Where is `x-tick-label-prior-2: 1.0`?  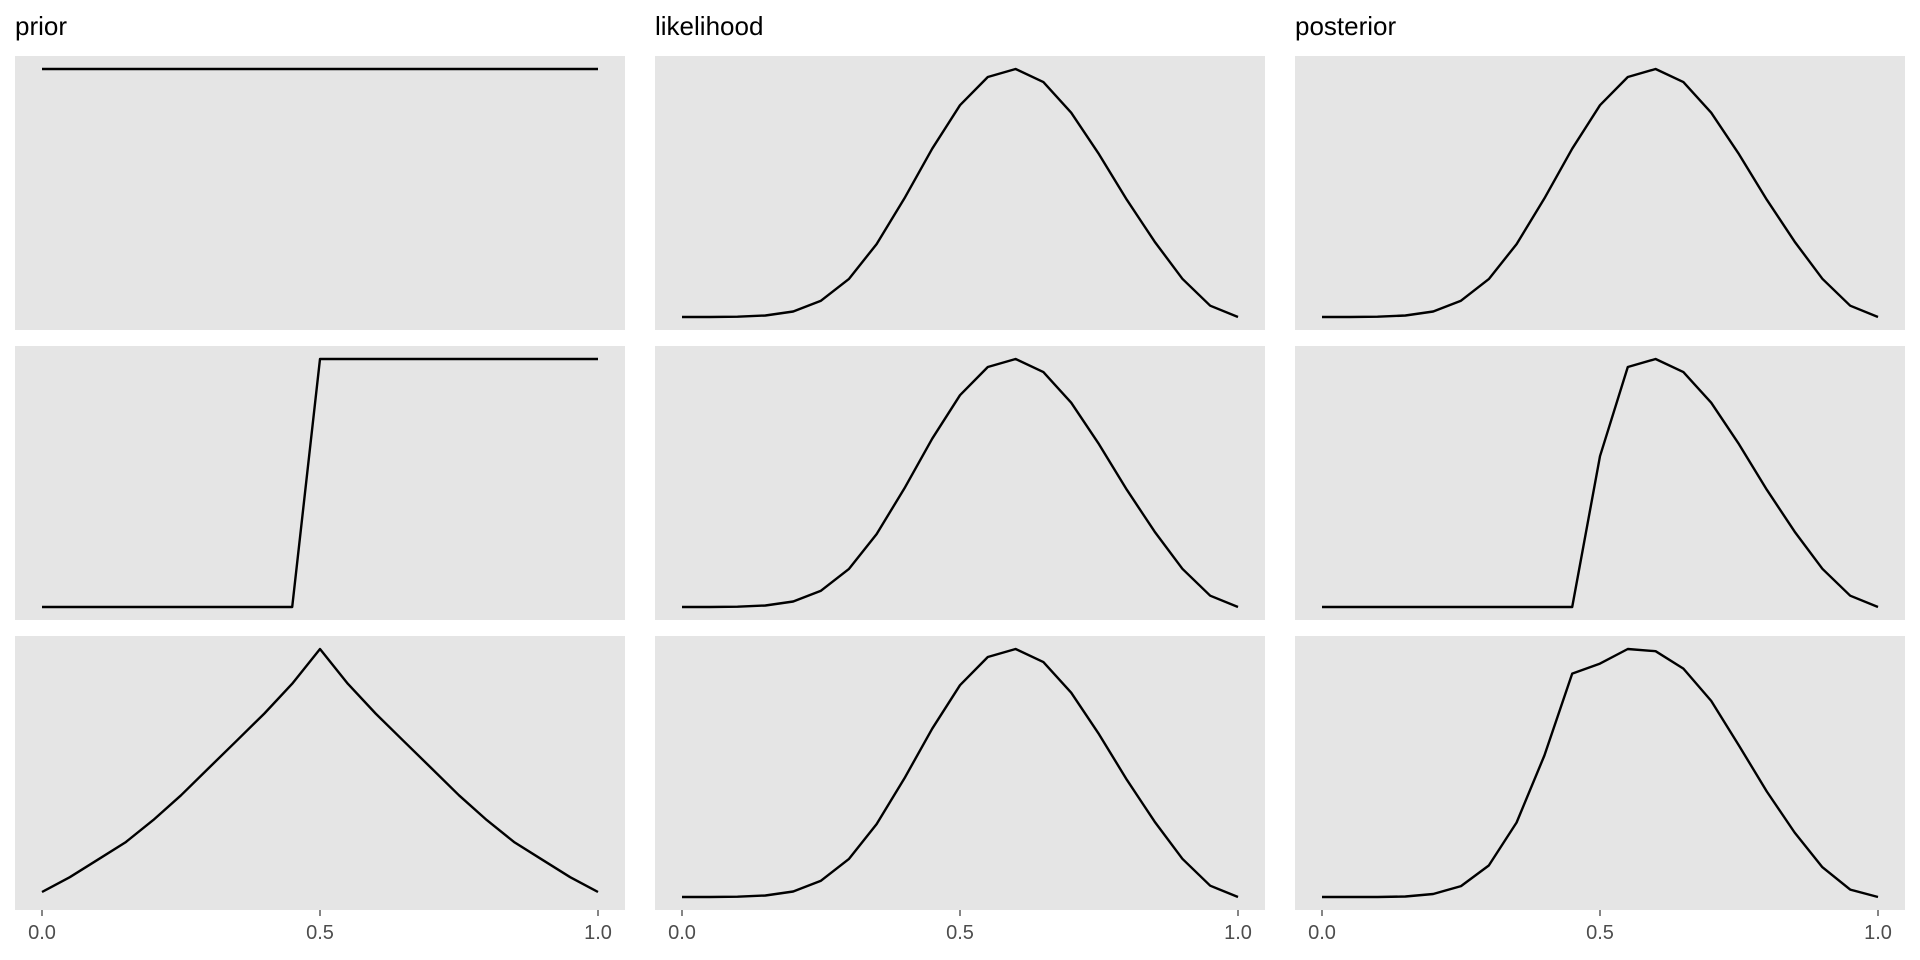 x-tick-label-prior-2: 1.0 is located at coordinates (598, 933).